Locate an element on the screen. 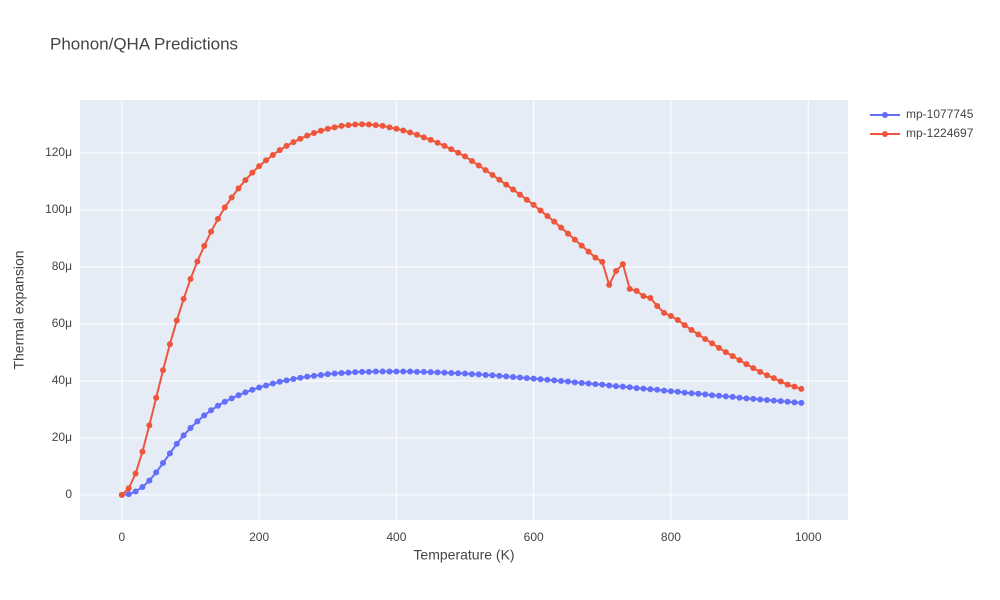  y-tick-label: 80μ is located at coordinates (62, 266).